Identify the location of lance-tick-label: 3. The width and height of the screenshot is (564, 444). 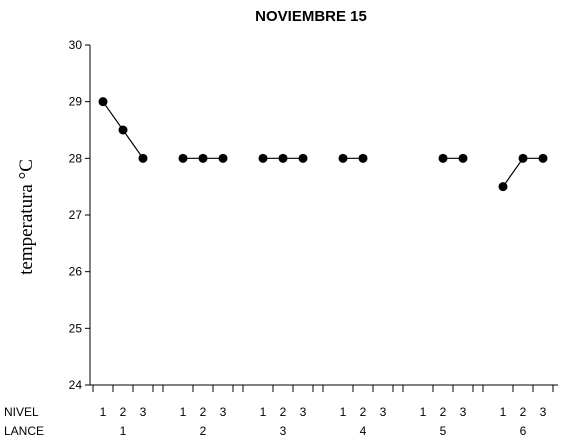
(283, 431).